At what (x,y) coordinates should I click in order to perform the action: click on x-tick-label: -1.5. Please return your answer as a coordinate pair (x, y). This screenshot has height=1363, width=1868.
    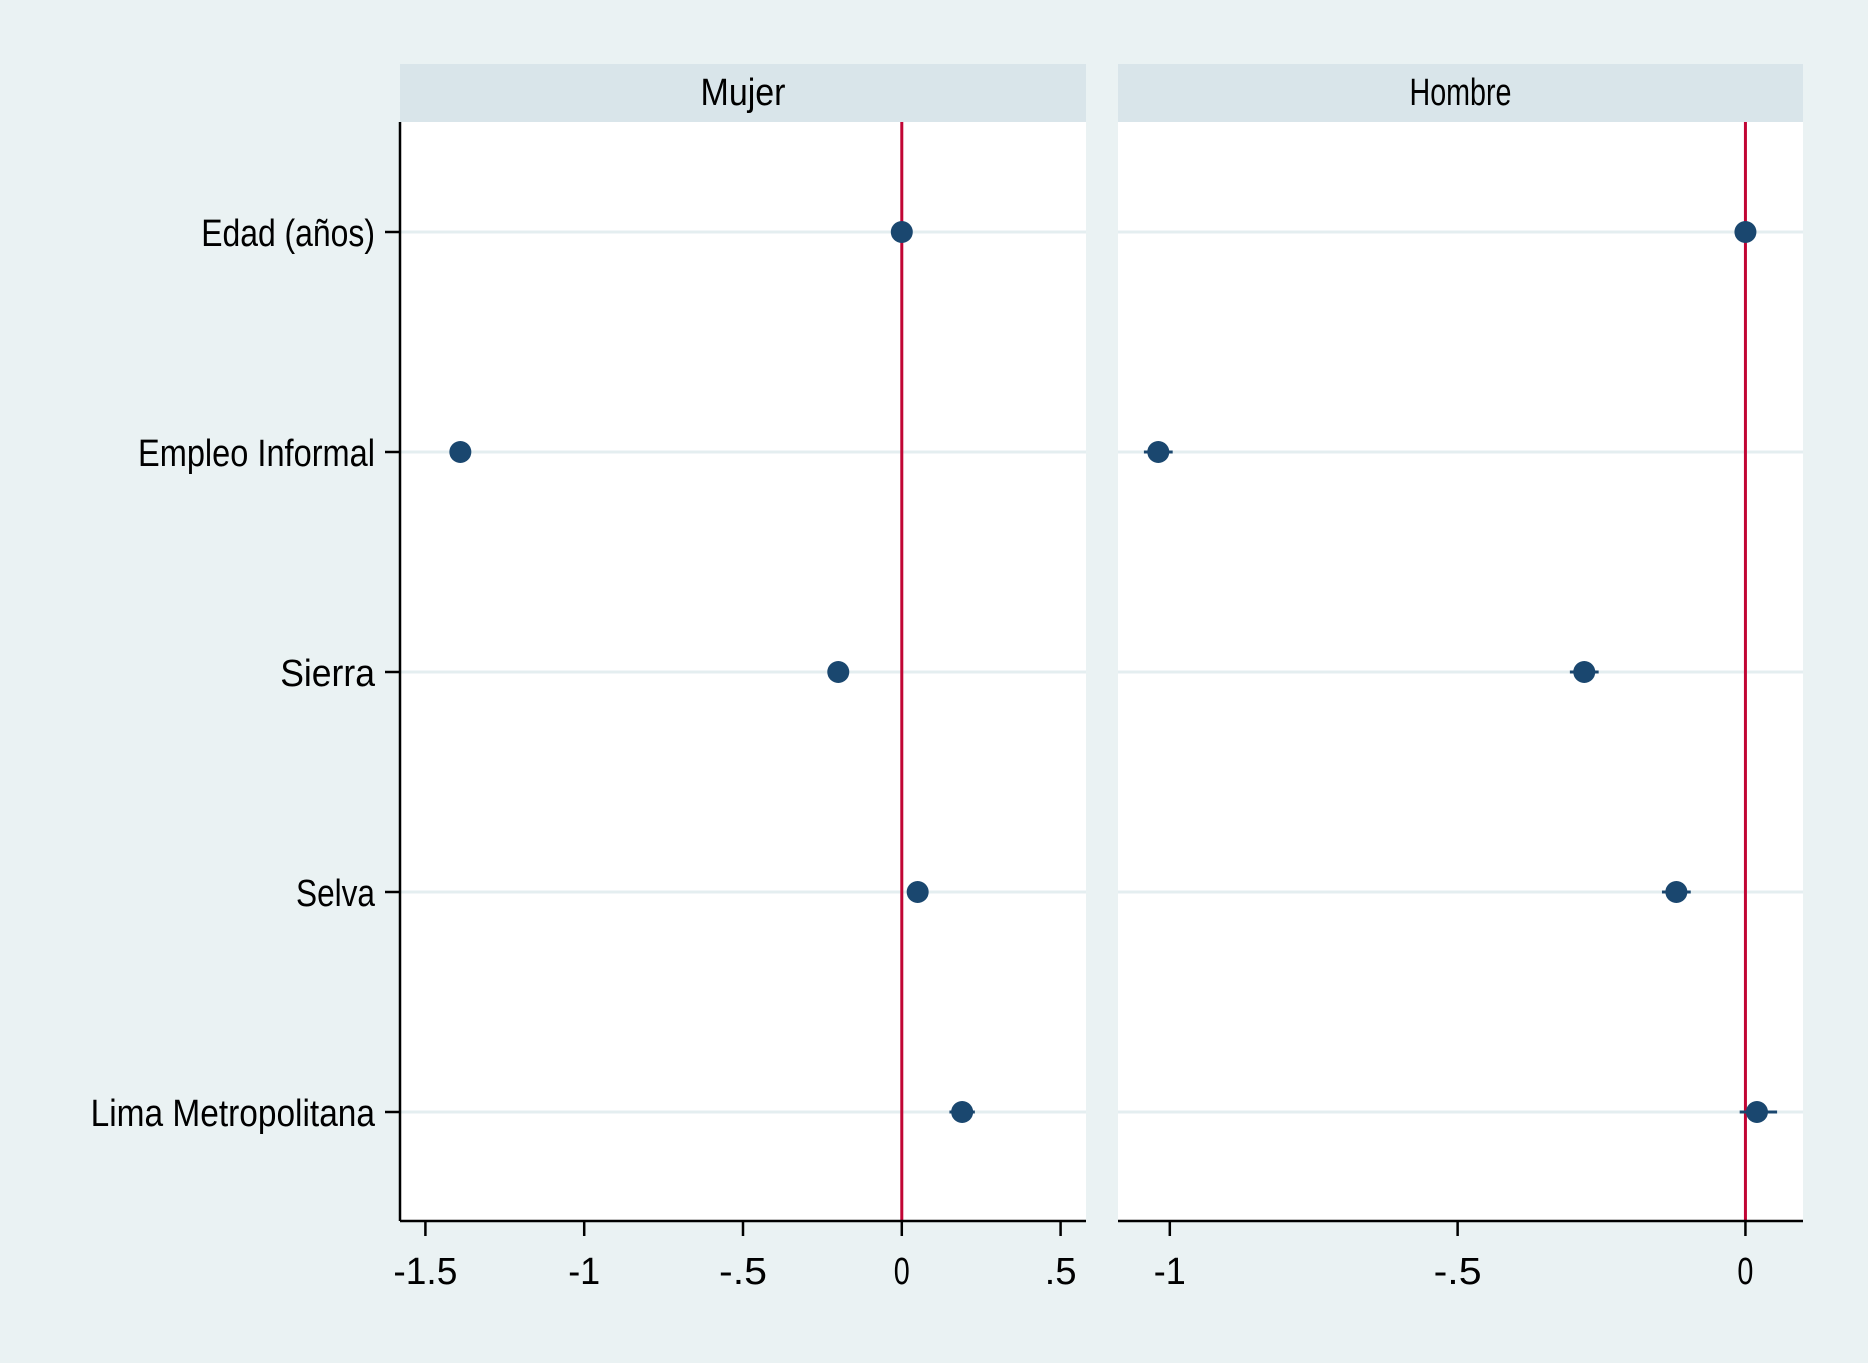
    Looking at the image, I should click on (425, 1272).